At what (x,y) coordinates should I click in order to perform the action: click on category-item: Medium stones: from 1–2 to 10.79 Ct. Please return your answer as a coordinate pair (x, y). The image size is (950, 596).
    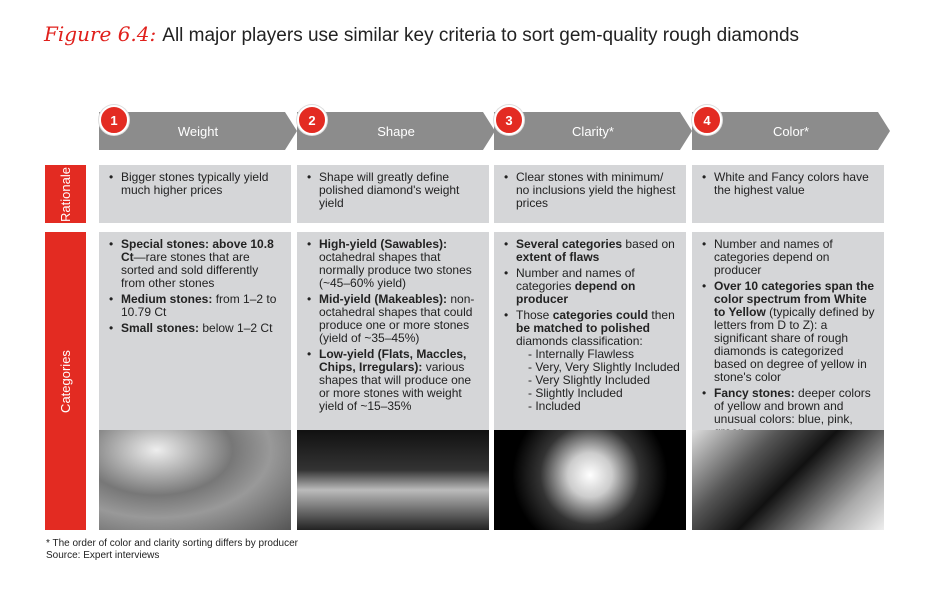
    Looking at the image, I should click on (197, 305).